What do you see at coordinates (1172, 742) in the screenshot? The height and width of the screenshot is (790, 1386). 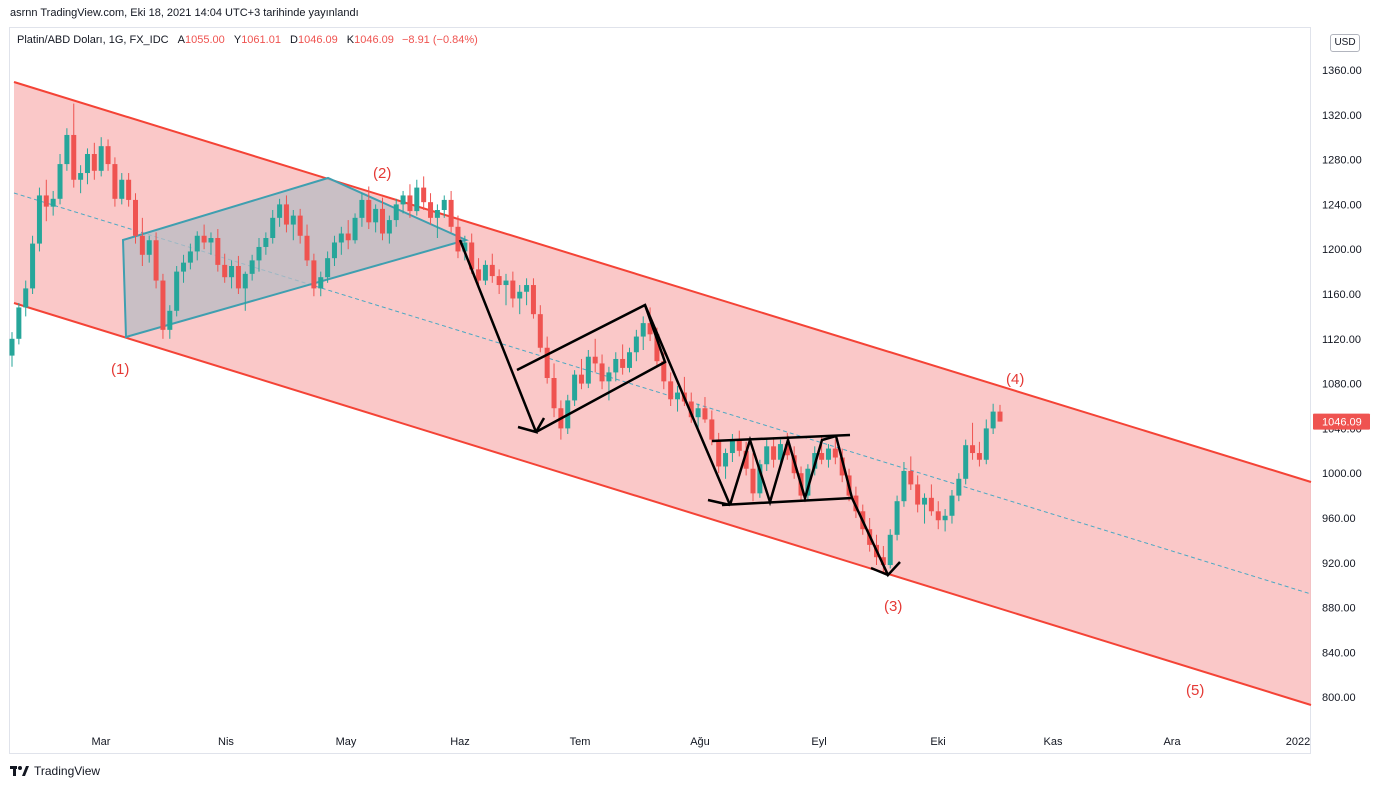 I see `time-tick-label: Ara` at bounding box center [1172, 742].